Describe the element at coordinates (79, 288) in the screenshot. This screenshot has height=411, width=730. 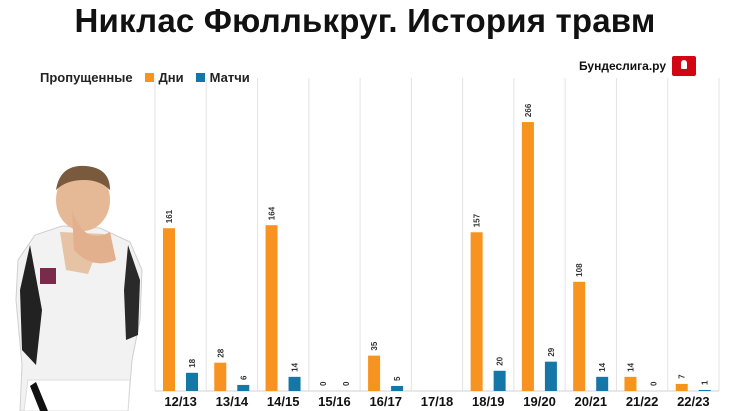
I see `player-photo` at that location.